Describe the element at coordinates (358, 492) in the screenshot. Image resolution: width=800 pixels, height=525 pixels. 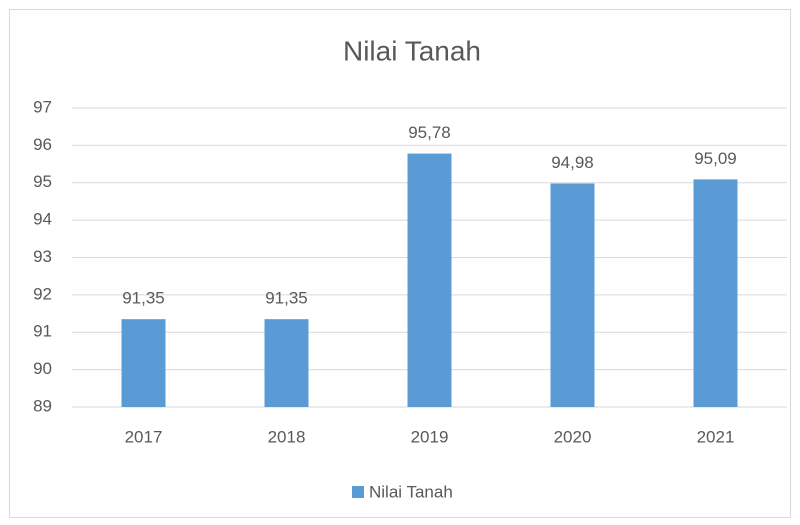
I see `legend-swatch` at that location.